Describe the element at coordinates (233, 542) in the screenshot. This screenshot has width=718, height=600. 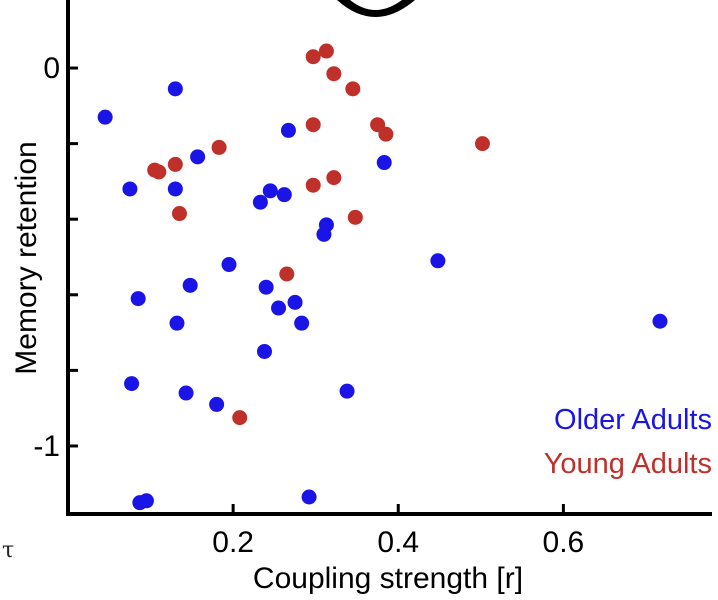
I see `x-tick-label: 0.2` at that location.